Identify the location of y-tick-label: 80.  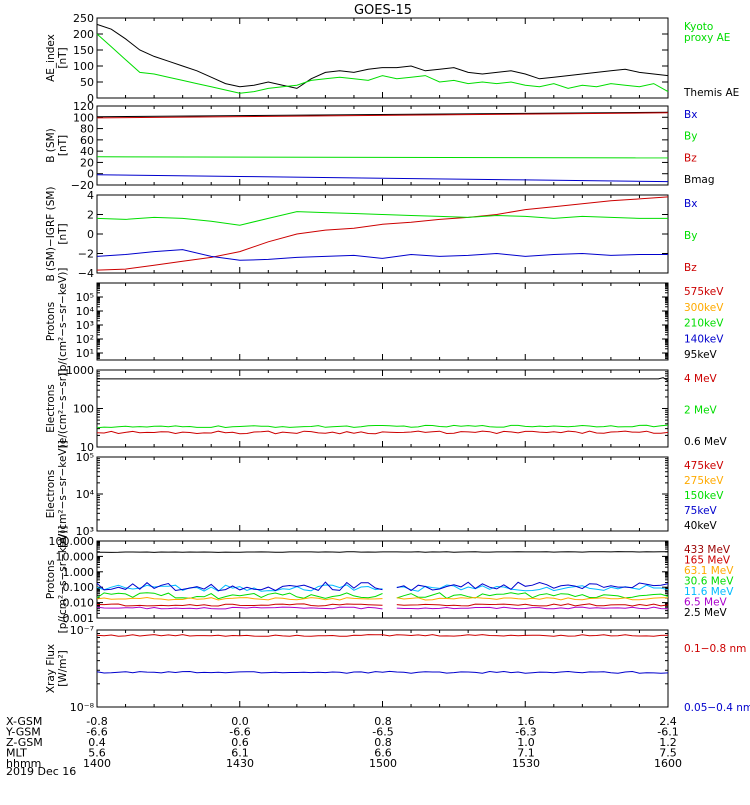
(87, 129).